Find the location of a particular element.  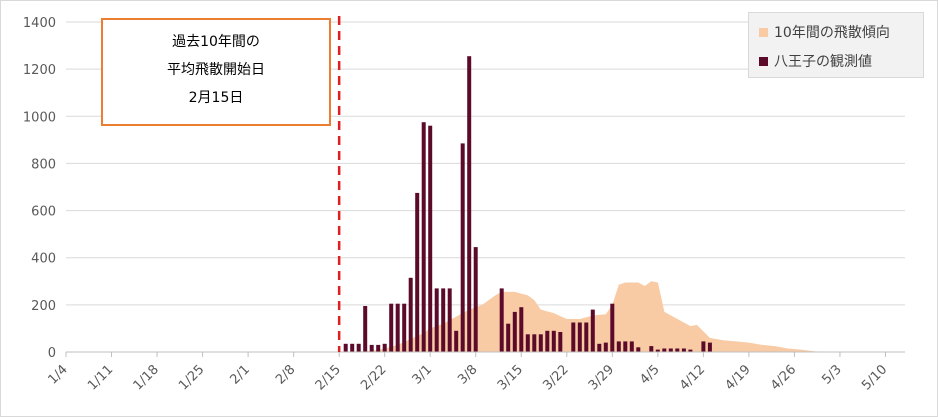

legend-item-trend: 10年間の飛散傾向 is located at coordinates (824, 32).